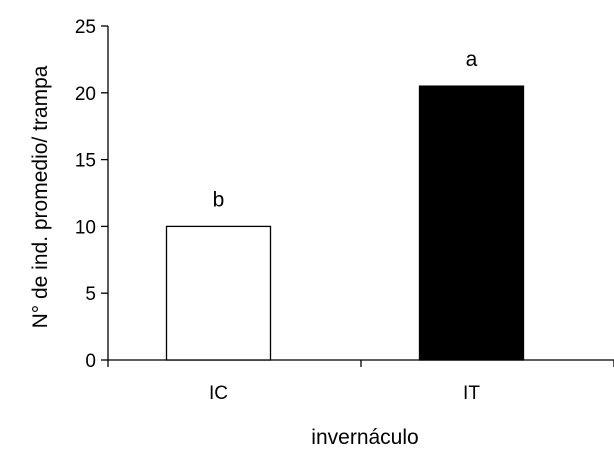 This screenshot has height=450, width=614. I want to click on bar-ic, so click(218, 293).